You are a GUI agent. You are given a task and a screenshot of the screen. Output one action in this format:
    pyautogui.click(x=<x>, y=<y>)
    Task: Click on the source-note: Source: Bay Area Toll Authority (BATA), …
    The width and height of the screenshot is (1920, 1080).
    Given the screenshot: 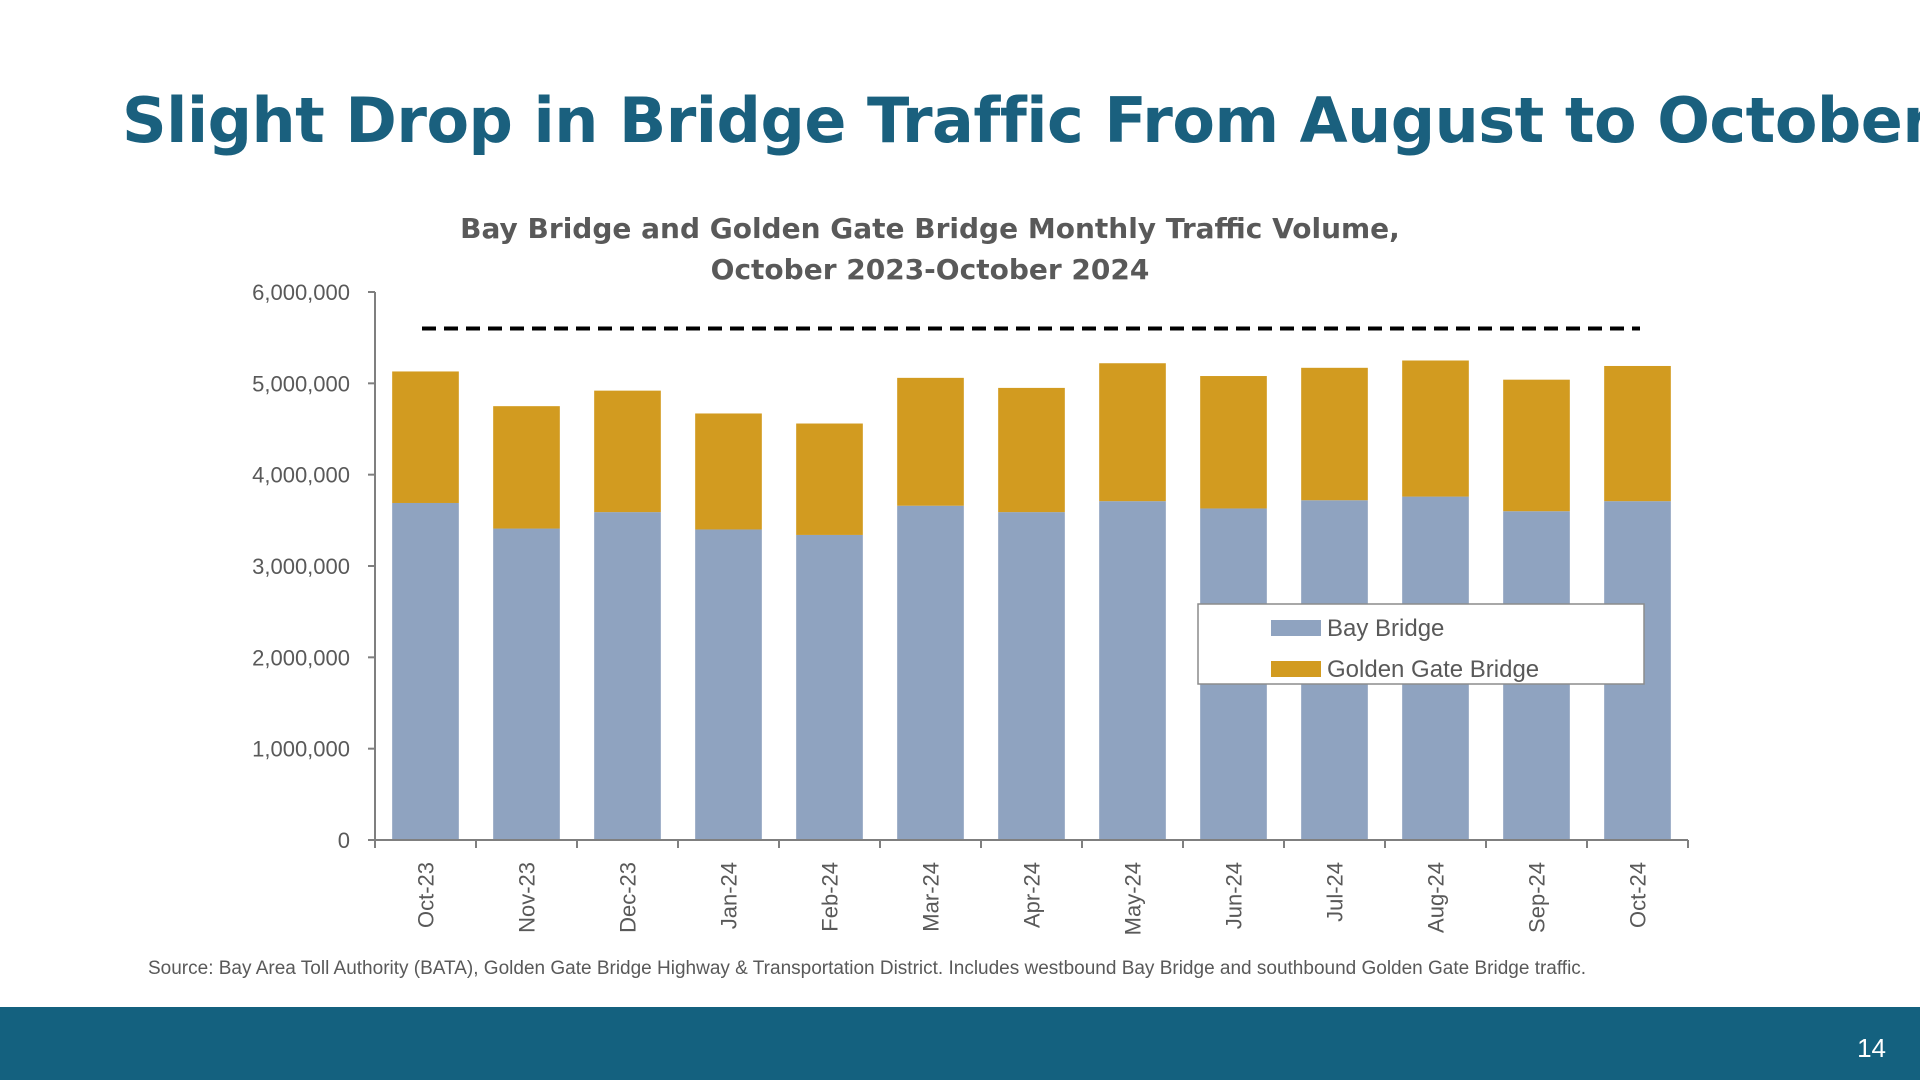 What is the action you would take?
    pyautogui.click(x=867, y=968)
    